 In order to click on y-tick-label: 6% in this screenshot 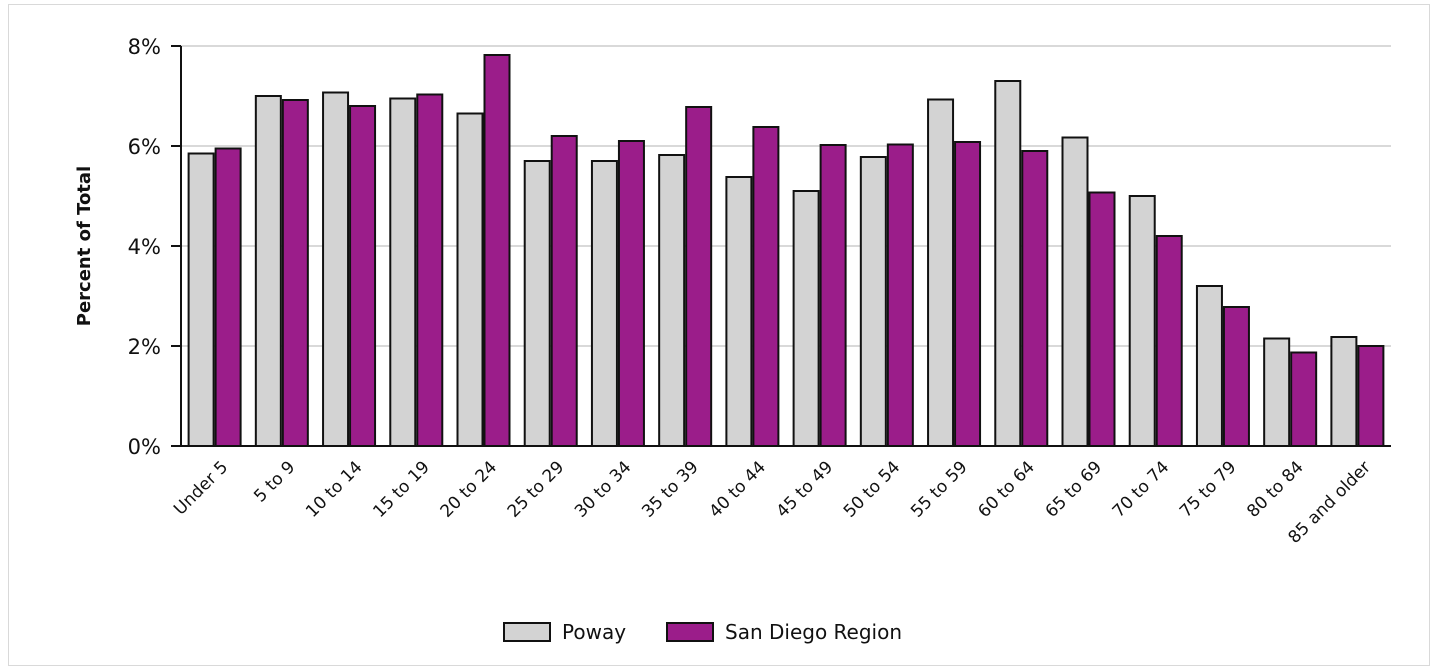, I will do `click(144, 147)`.